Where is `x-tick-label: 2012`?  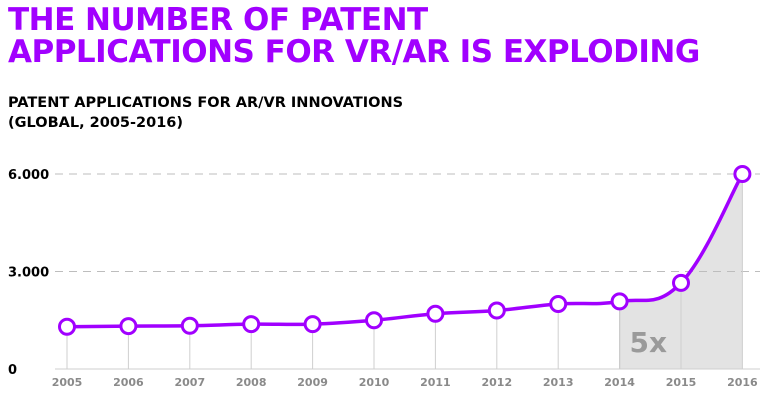 x-tick-label: 2012 is located at coordinates (496, 382).